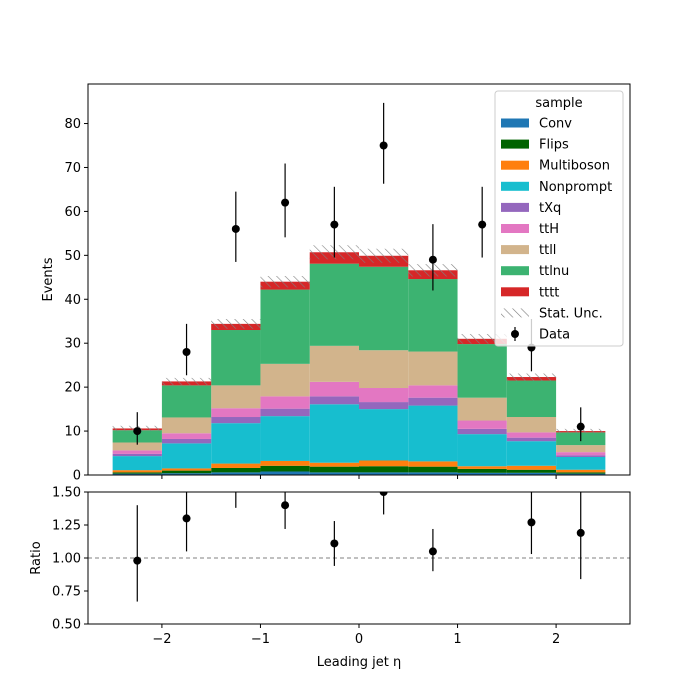 Image resolution: width=700 pixels, height=700 pixels. Describe the element at coordinates (515, 250) in the screenshot. I see `legend-swatch-ttll` at that location.